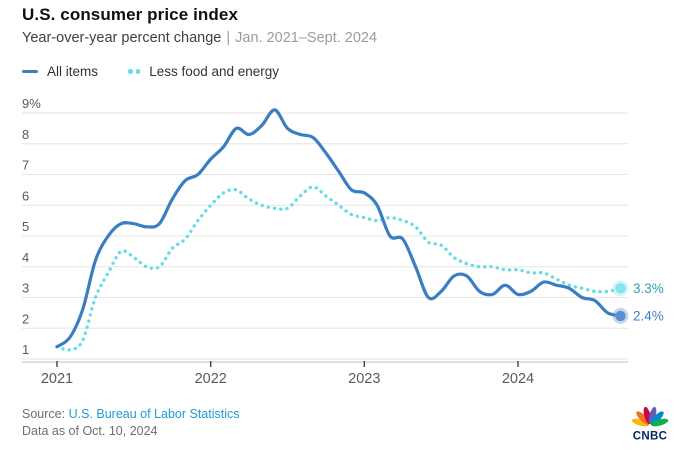 The height and width of the screenshot is (450, 679). What do you see at coordinates (518, 379) in the screenshot?
I see `svg-text: 2024` at bounding box center [518, 379].